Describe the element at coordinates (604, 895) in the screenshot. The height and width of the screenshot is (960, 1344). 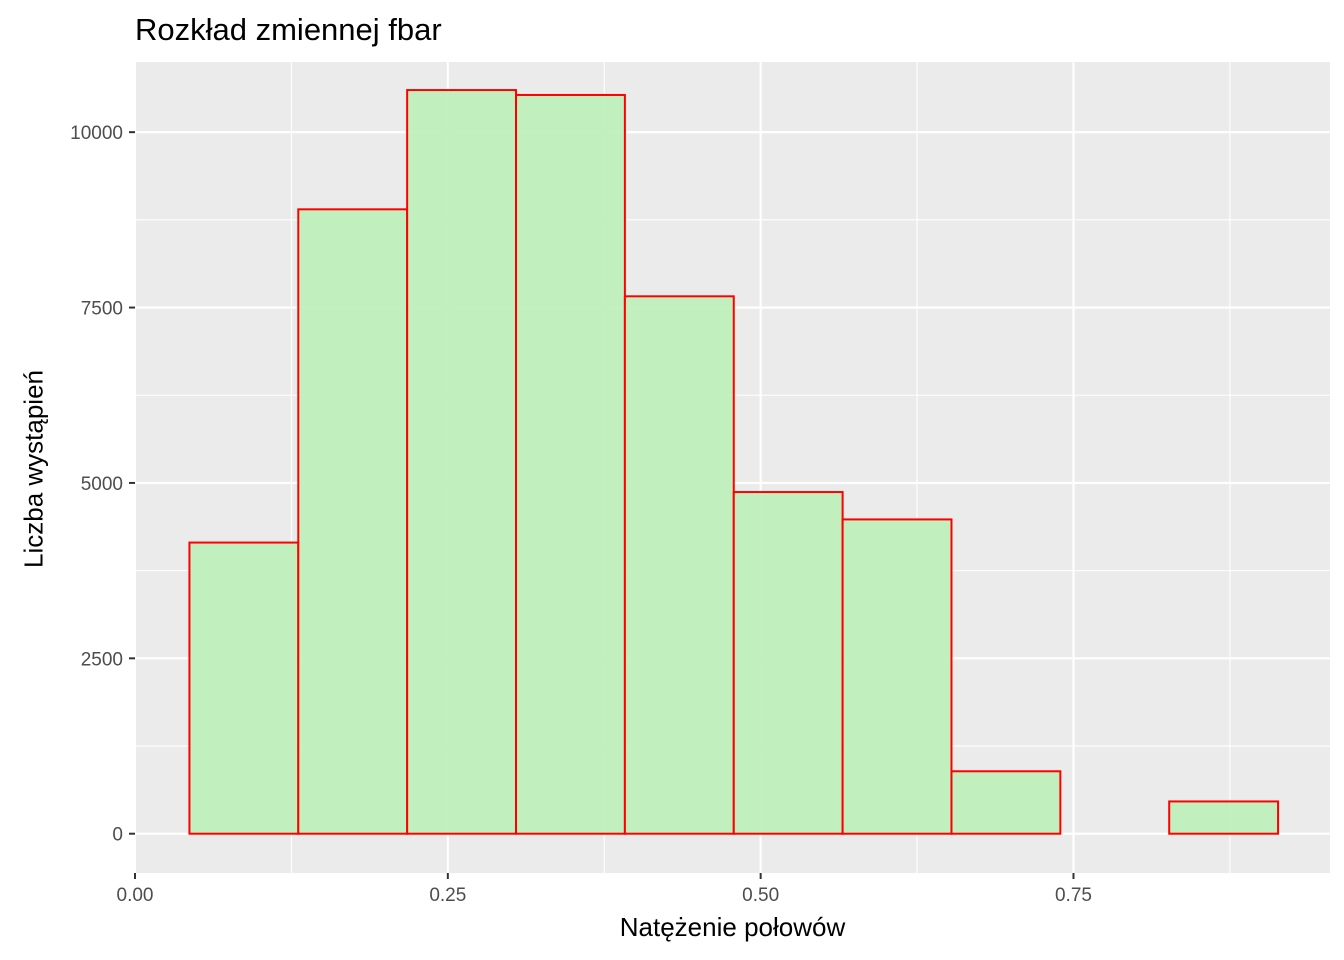
I see `x-axis-tick-labels: 0.00 0.25 0.50 0.75` at that location.